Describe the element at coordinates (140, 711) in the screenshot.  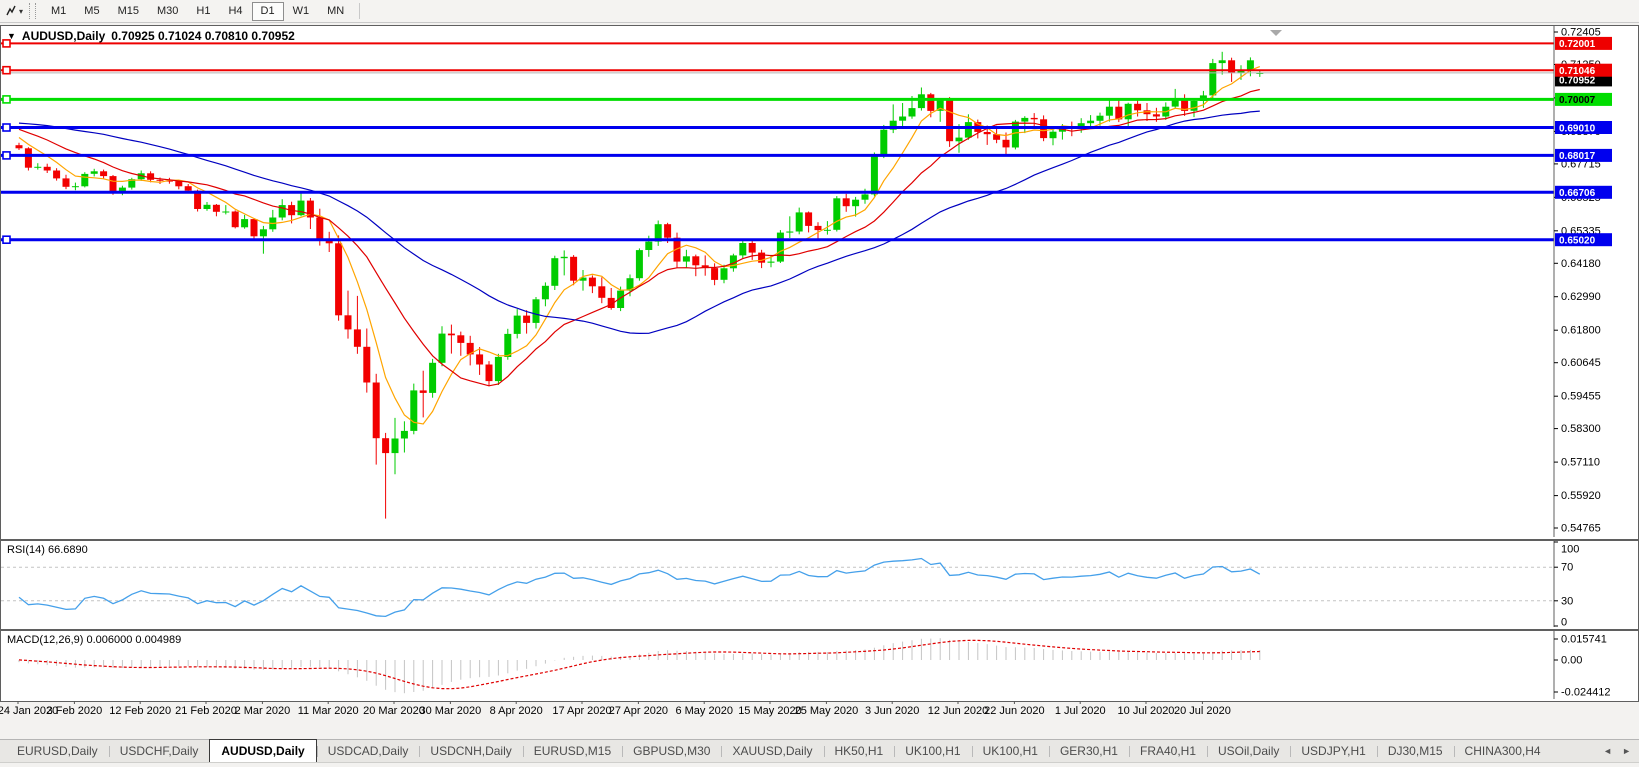
I see `time-tick-label: 12 Feb 2020` at that location.